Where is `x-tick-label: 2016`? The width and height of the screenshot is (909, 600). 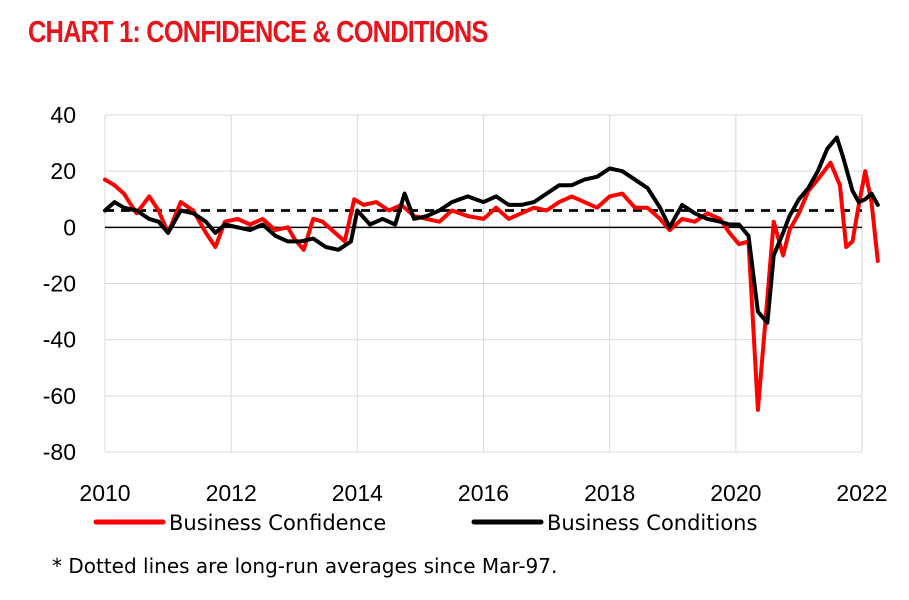 x-tick-label: 2016 is located at coordinates (483, 493).